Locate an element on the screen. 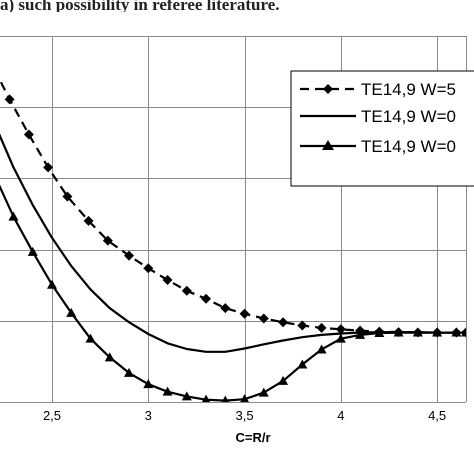 This screenshot has height=474, width=474. legend-box is located at coordinates (382, 128).